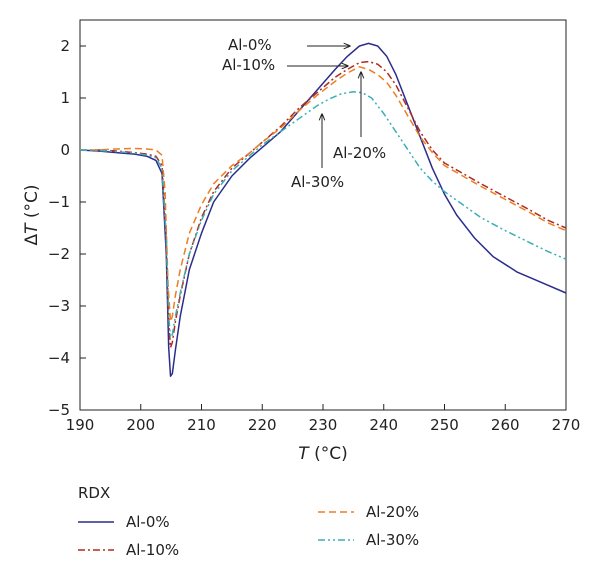  I want to click on annotation-al-20: Al-20%, so click(359, 117).